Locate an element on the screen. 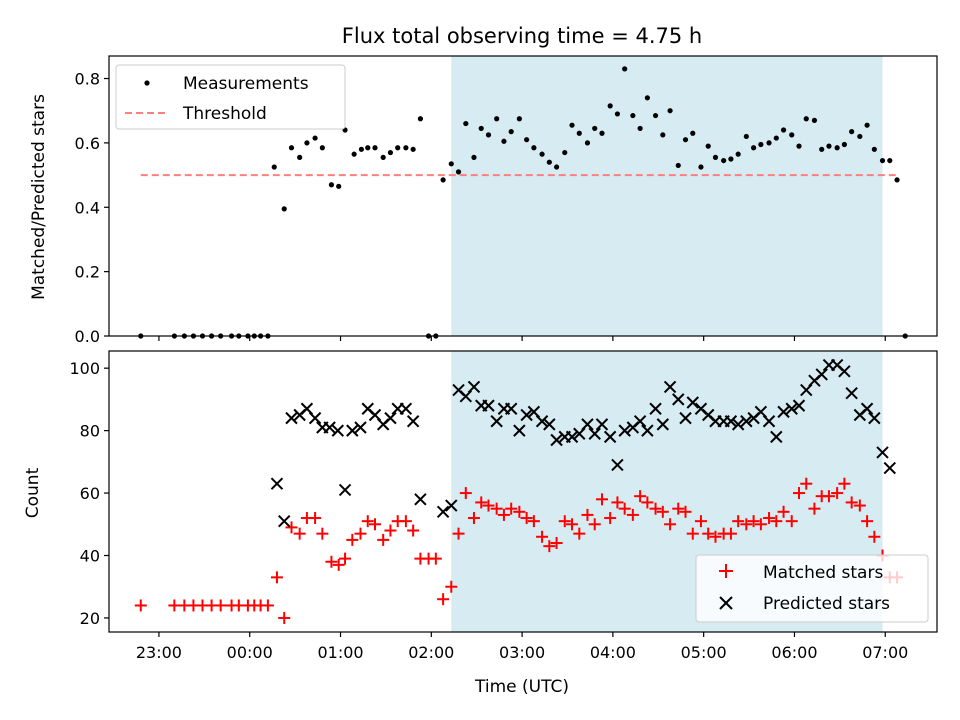 This screenshot has width=960, height=720. x-axis-label: Time (UTC) is located at coordinates (521, 687).